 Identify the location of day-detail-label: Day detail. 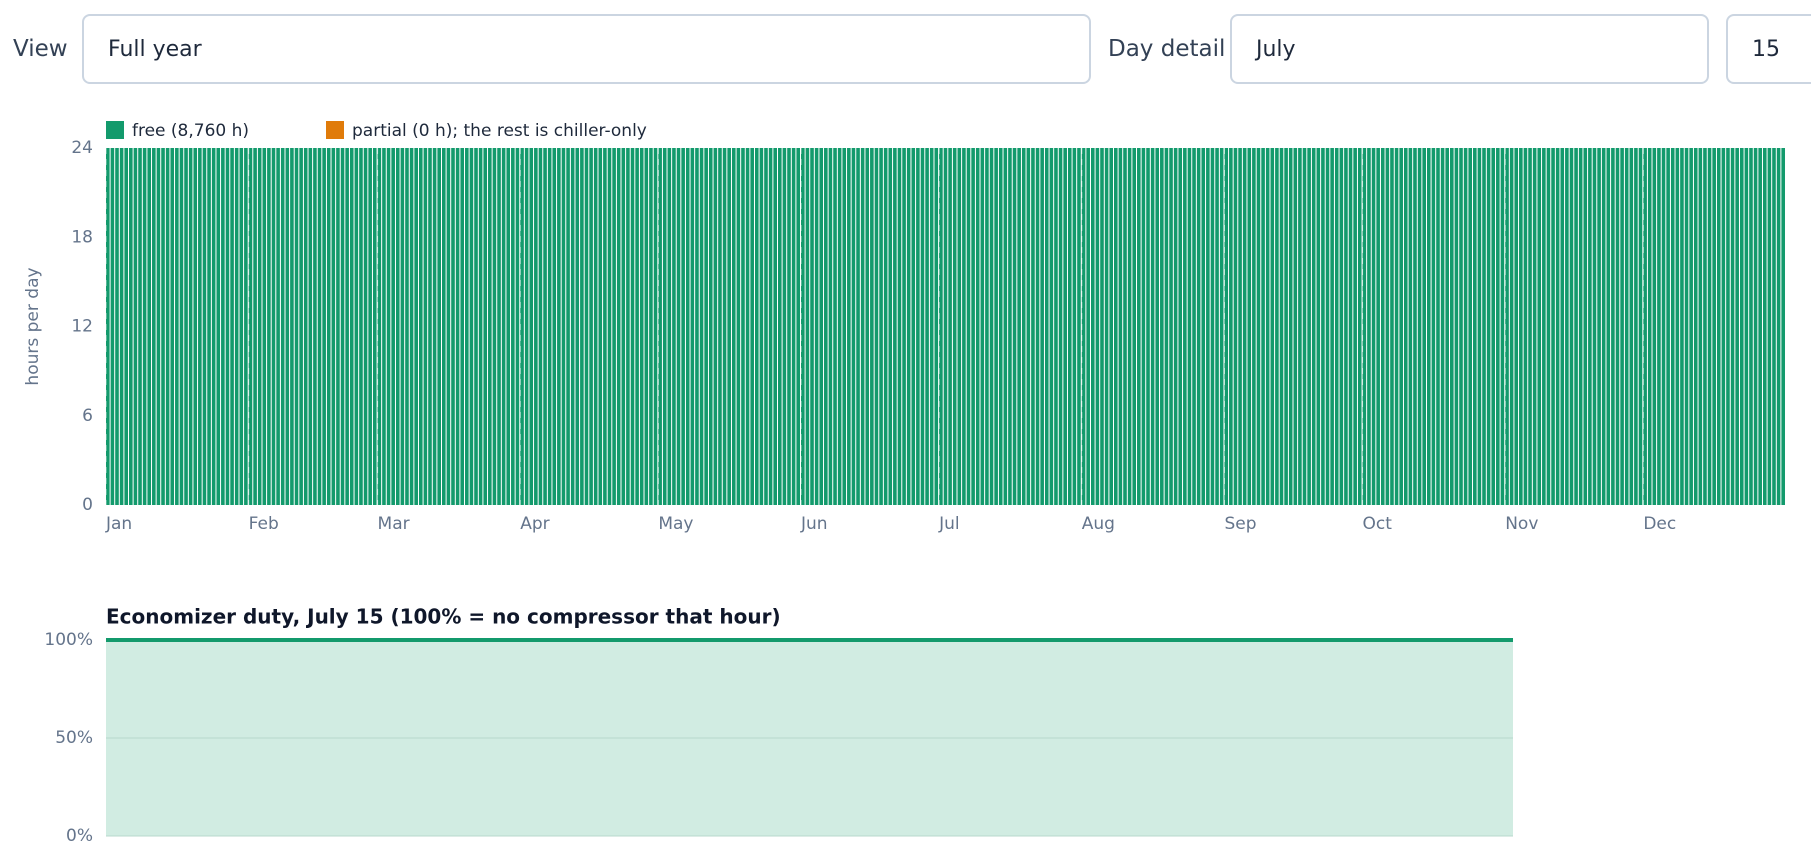
(1167, 49).